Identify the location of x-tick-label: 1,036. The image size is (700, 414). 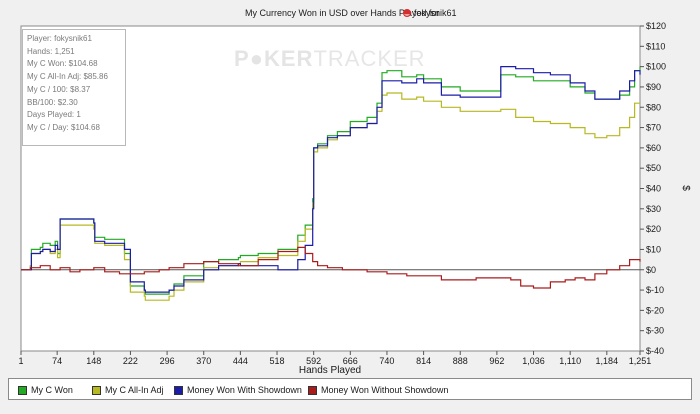
(533, 361).